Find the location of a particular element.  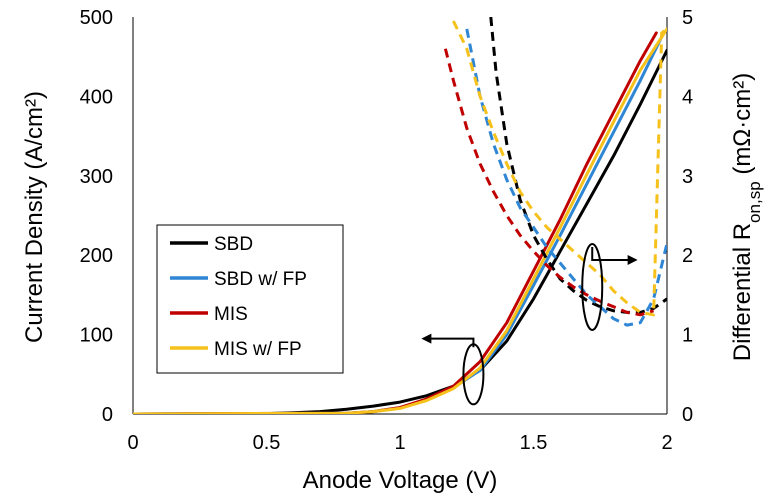

y2-tick-label: 1 is located at coordinates (687, 336).